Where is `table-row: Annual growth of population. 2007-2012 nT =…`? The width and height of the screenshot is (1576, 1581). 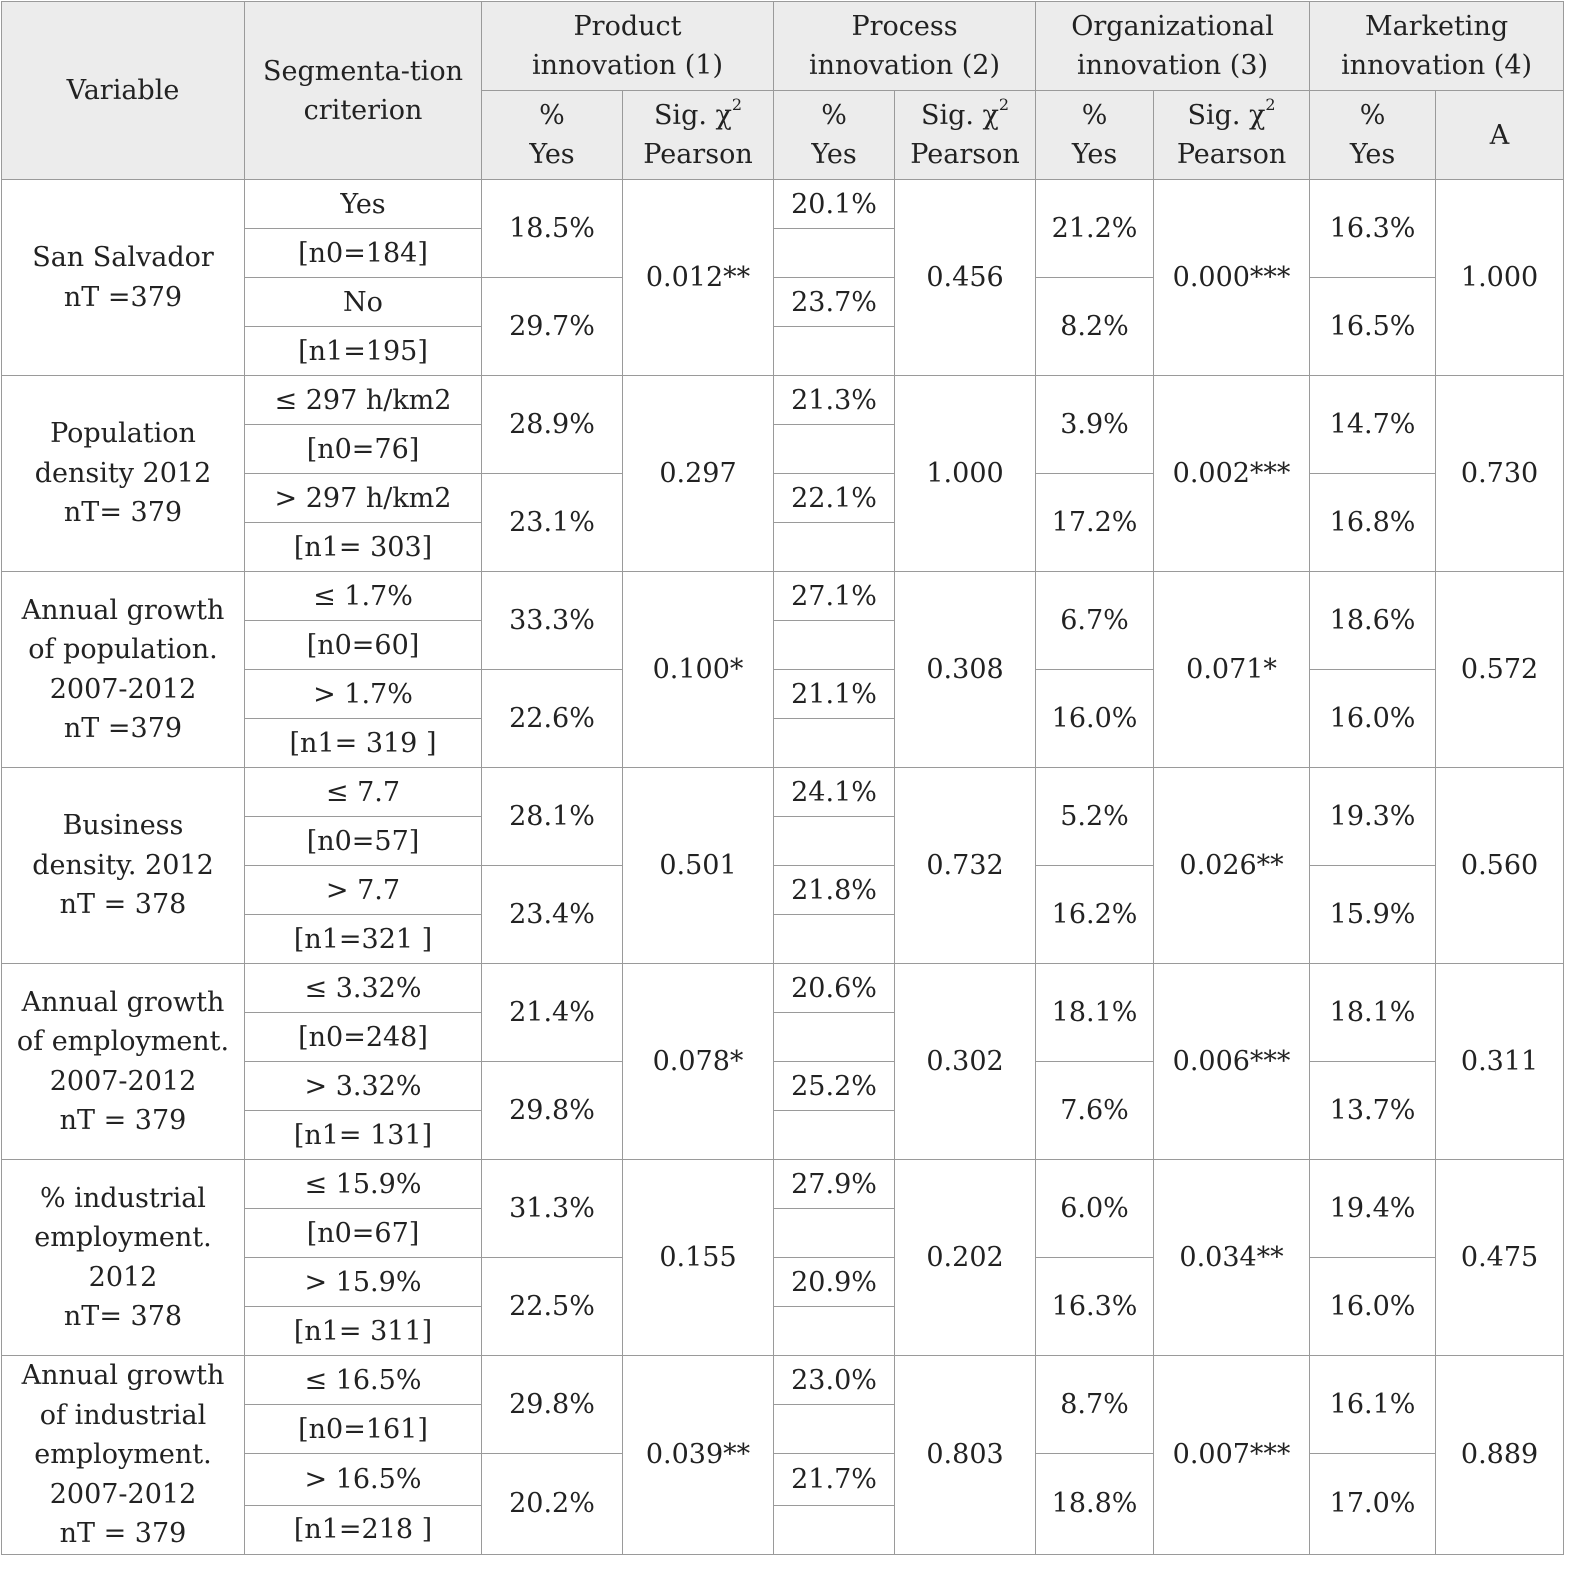
table-row: Annual growth of population. 2007-2012 nT =… is located at coordinates (783, 669).